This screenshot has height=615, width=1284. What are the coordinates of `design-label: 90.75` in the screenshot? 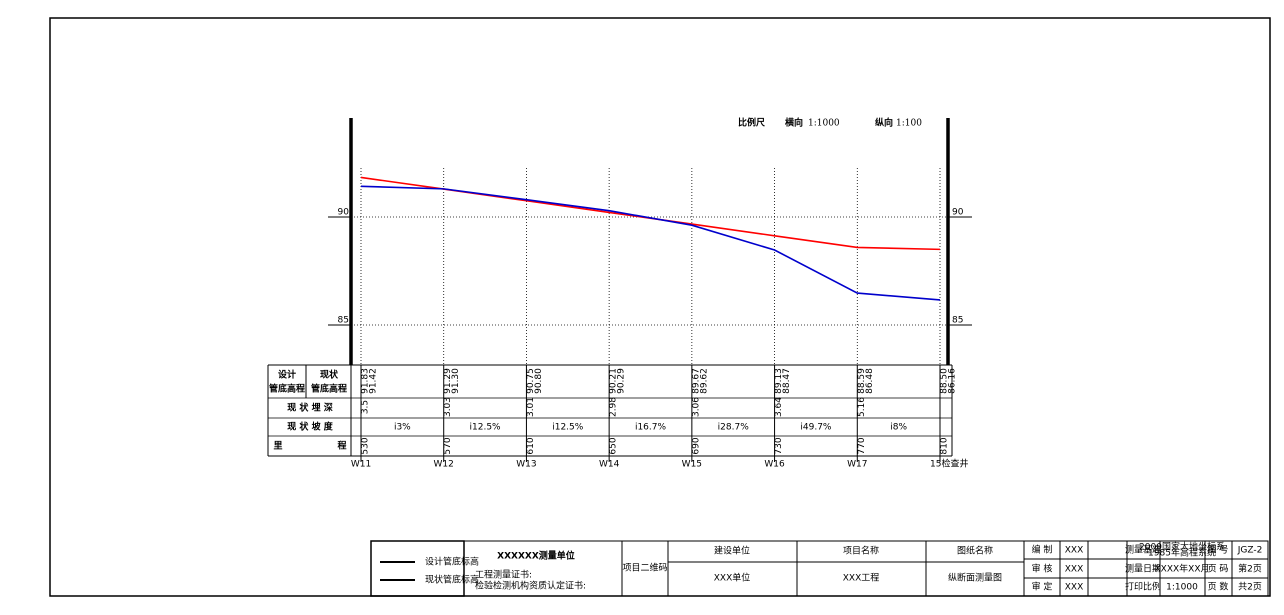 It's located at (531, 381).